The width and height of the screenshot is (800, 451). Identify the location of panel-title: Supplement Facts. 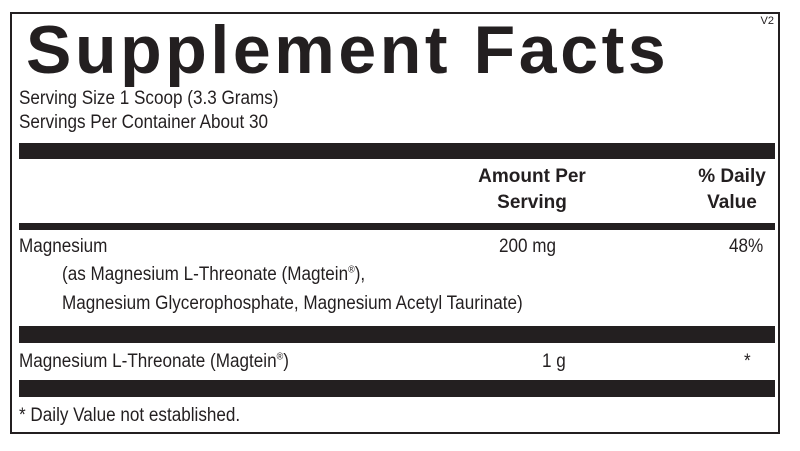
(348, 50).